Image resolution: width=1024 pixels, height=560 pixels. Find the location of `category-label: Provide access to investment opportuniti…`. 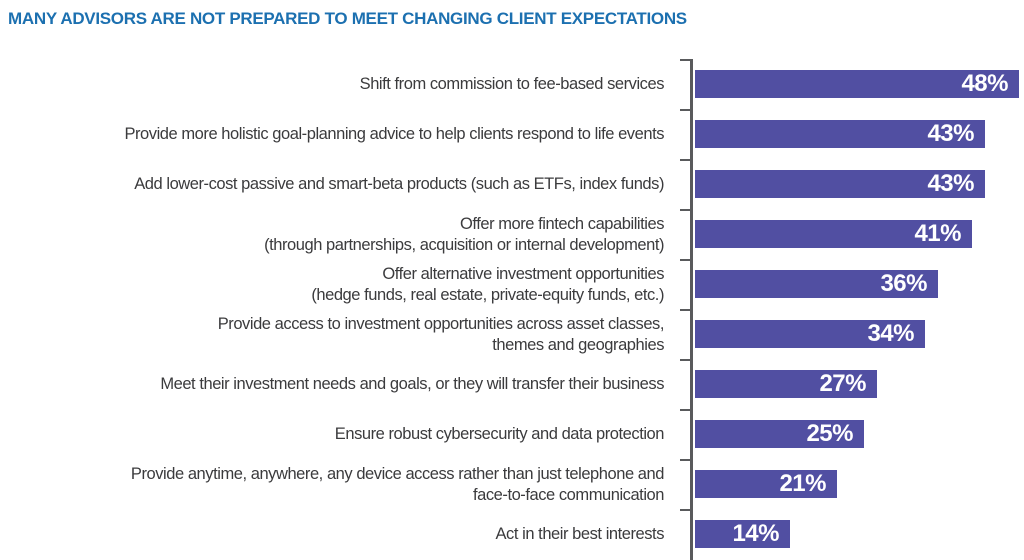

category-label: Provide access to investment opportuniti… is located at coordinates (338, 335).